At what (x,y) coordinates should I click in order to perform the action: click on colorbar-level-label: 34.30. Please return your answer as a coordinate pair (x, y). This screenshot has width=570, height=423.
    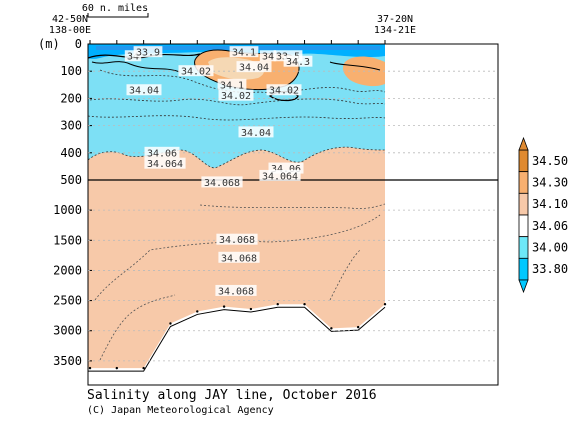
    Looking at the image, I should click on (550, 183).